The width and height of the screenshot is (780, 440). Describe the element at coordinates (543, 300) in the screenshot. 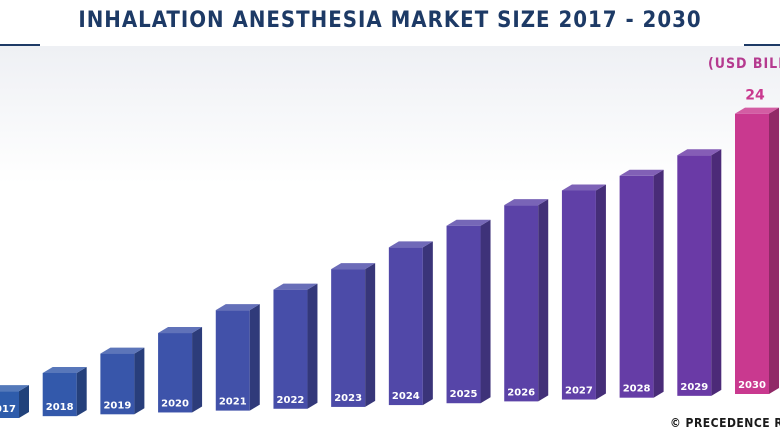

I see `bar-side-2026` at that location.